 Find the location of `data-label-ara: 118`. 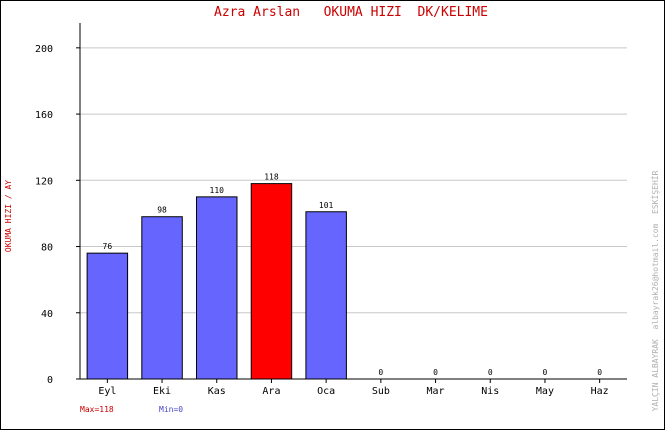

data-label-ara: 118 is located at coordinates (271, 177).